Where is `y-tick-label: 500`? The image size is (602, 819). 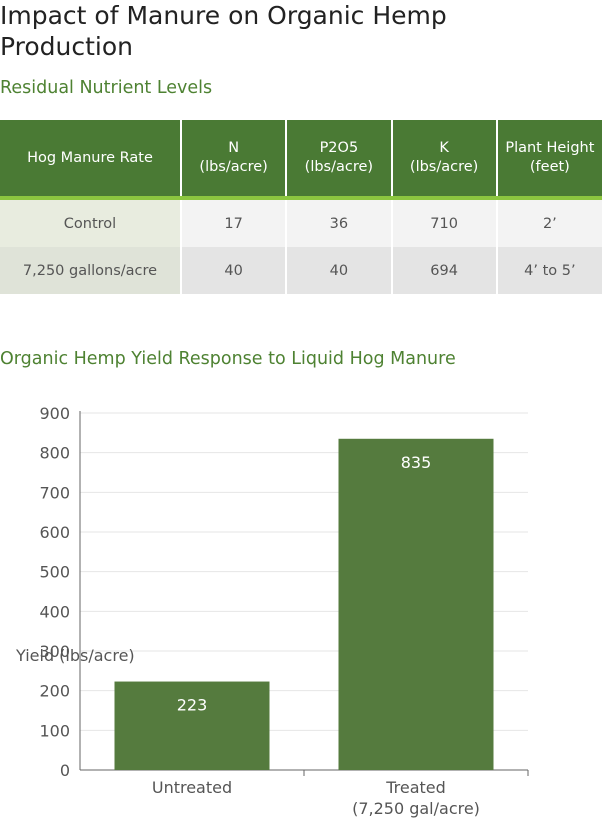 y-tick-label: 500 is located at coordinates (54, 572).